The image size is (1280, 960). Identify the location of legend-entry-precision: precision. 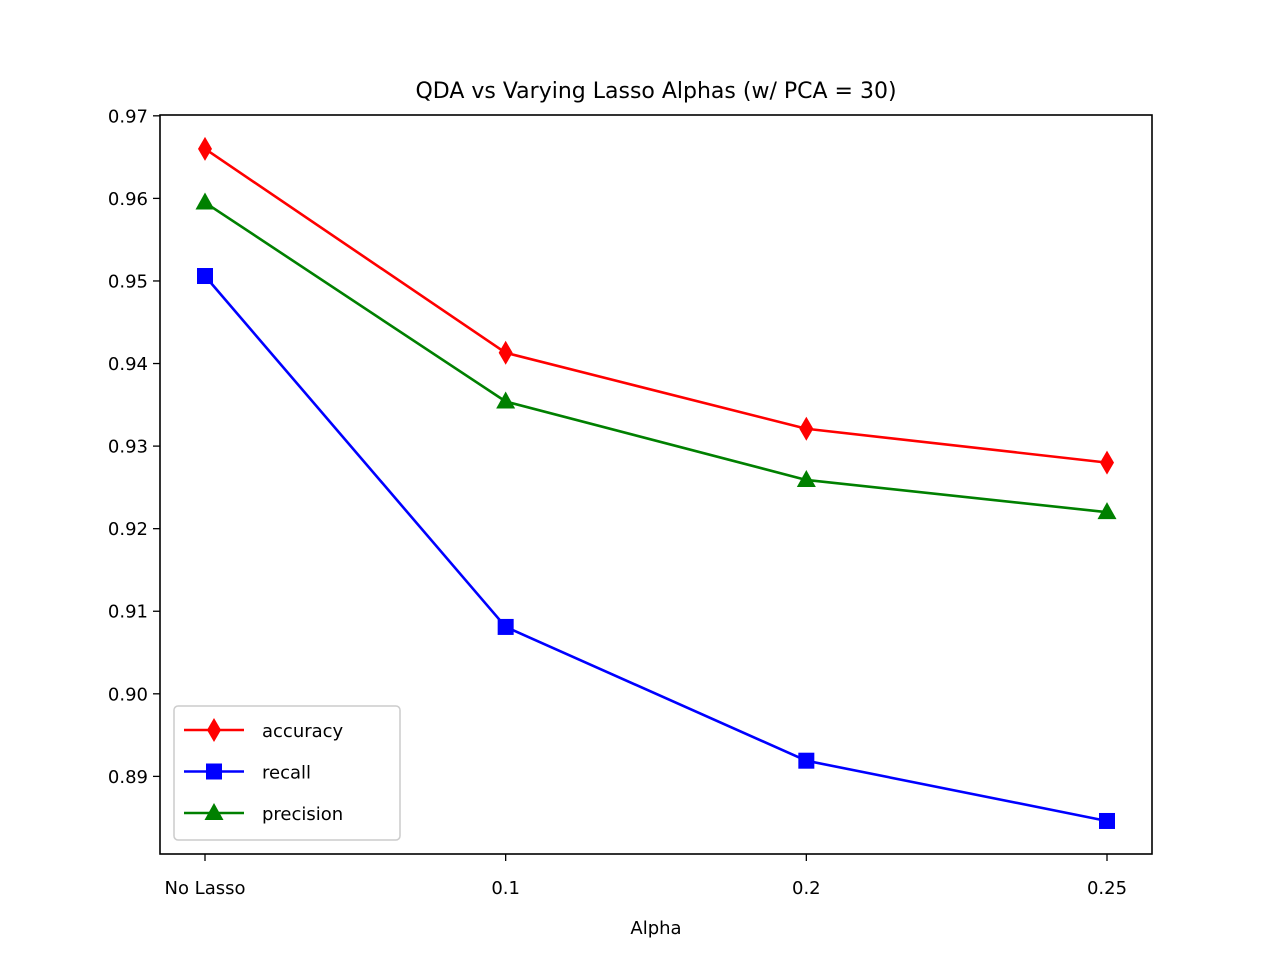
(263, 814).